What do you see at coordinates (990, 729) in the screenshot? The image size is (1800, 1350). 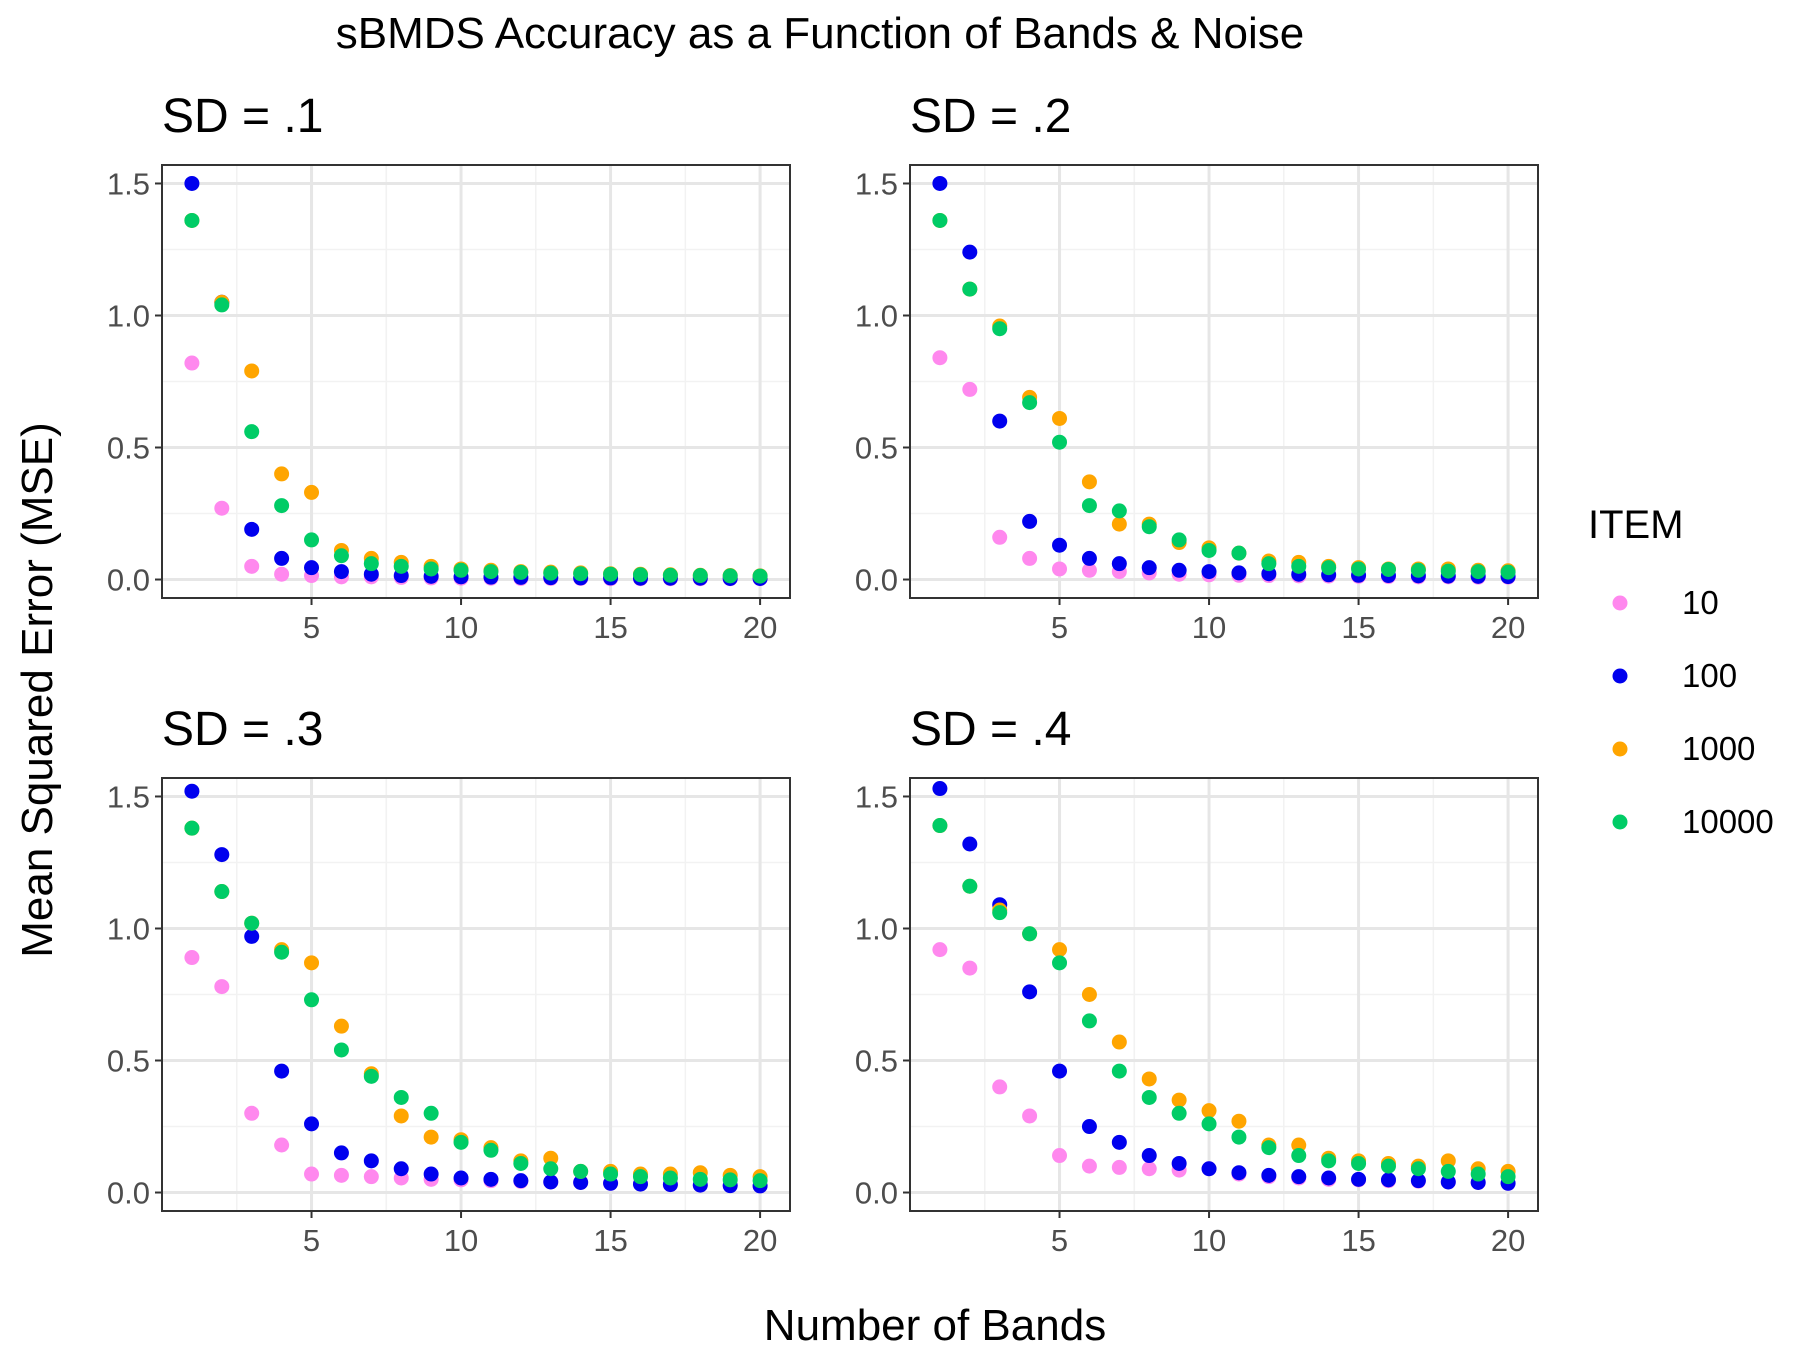 I see `panel-title: SD = .4` at bounding box center [990, 729].